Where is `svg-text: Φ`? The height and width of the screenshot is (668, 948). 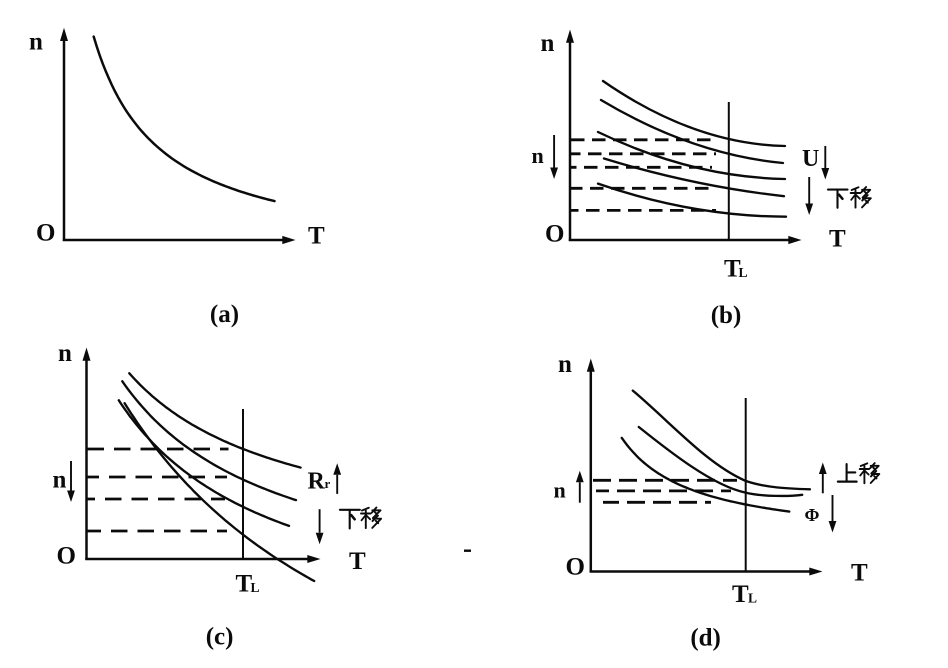 svg-text: Φ is located at coordinates (812, 515).